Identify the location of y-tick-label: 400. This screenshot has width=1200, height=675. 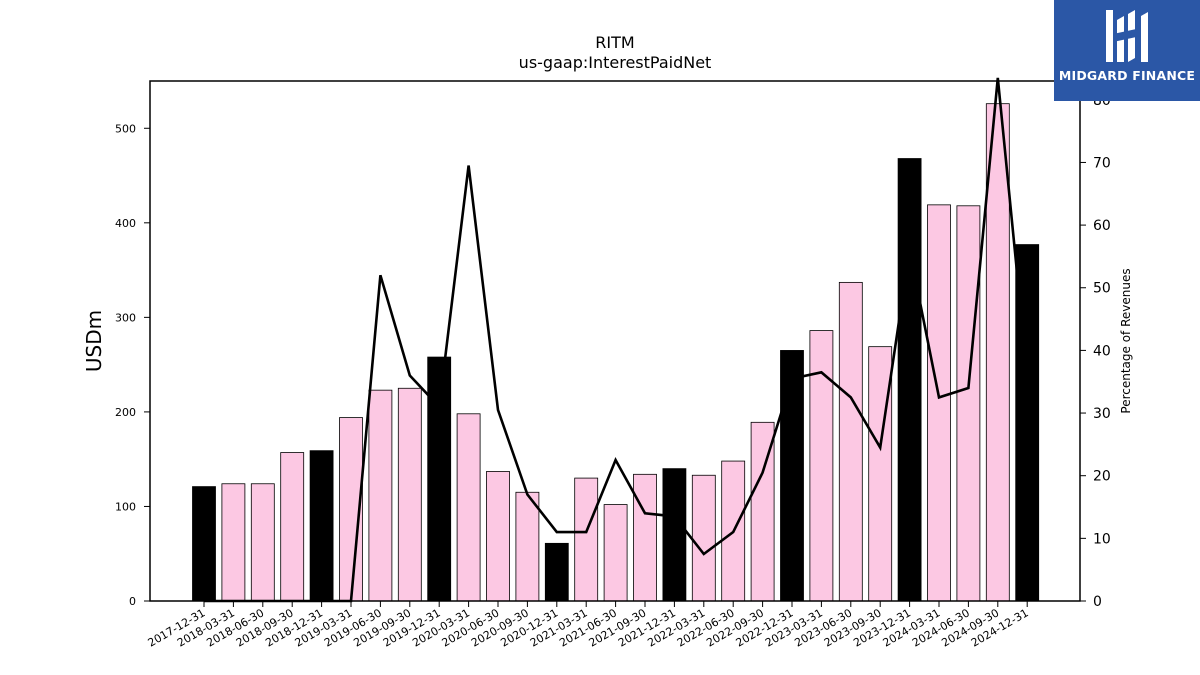
(125, 223).